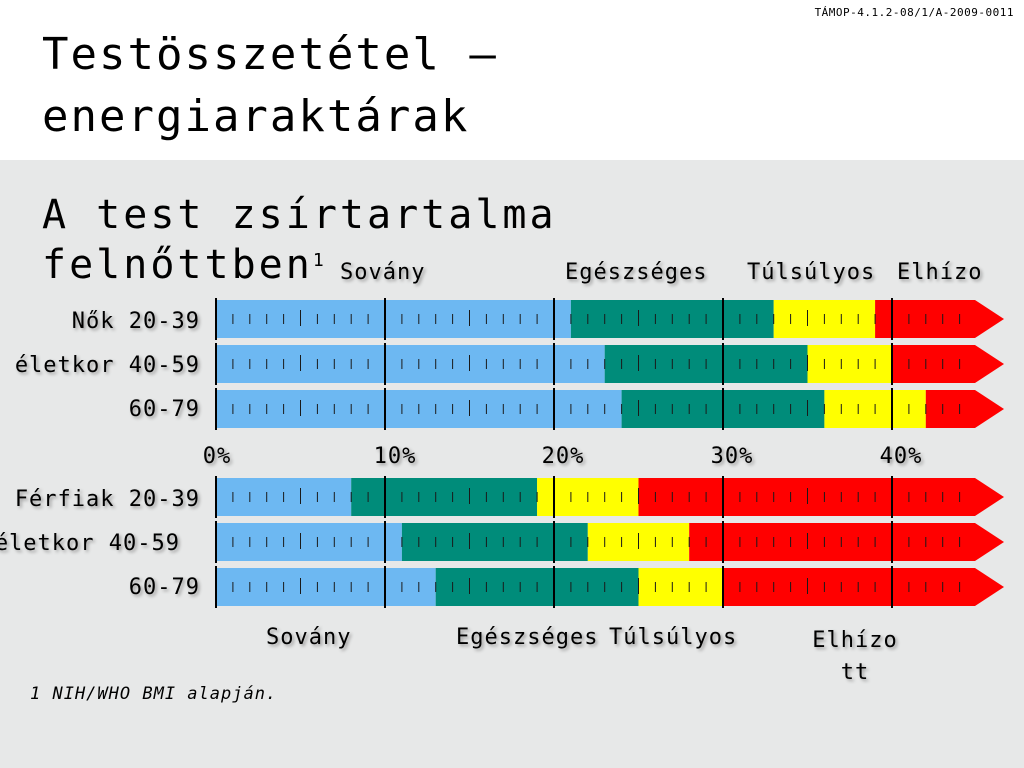 This screenshot has width=1024, height=768. Describe the element at coordinates (673, 637) in the screenshot. I see `men-label-overweight: Túlsúlyos` at that location.